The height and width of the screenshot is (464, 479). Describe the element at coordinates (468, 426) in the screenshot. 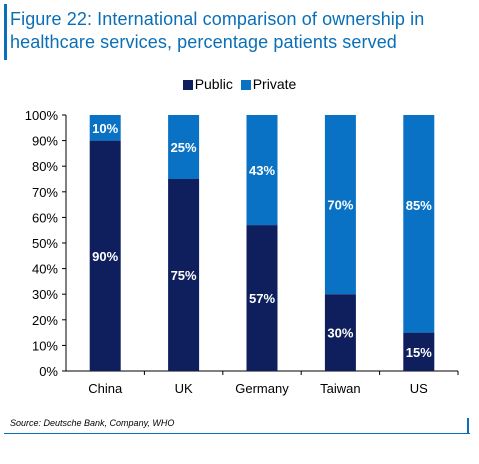

I see `footer-accent-tick` at that location.